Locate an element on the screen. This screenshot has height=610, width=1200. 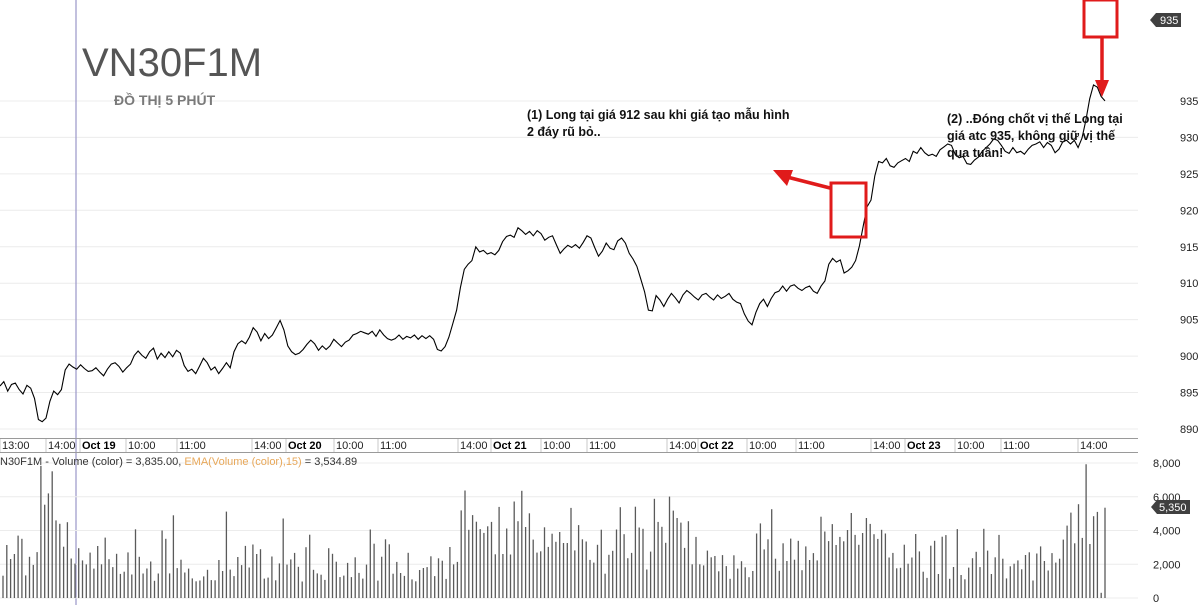
price-last-value-box is located at coordinates (1165, 20).